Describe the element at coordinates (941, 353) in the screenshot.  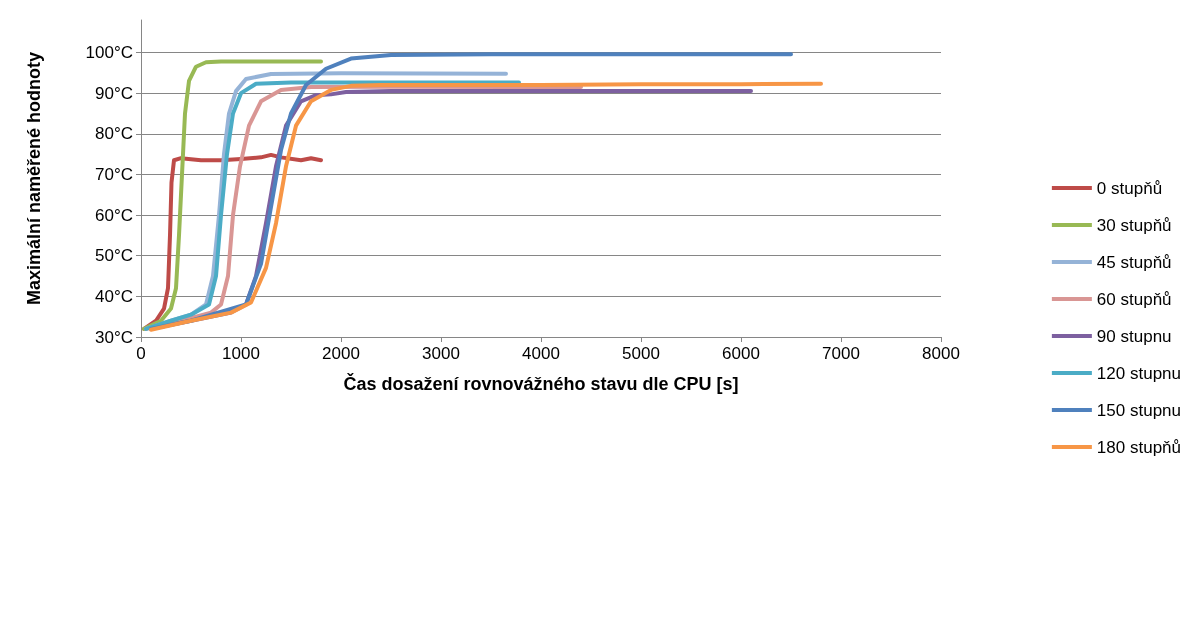
I see `x-tick-label: 8000` at that location.